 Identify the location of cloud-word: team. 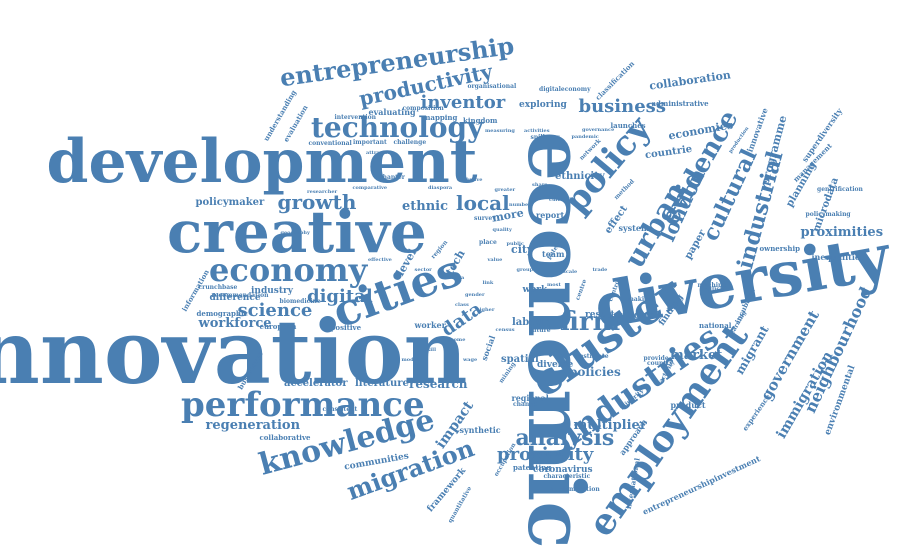
(553, 254).